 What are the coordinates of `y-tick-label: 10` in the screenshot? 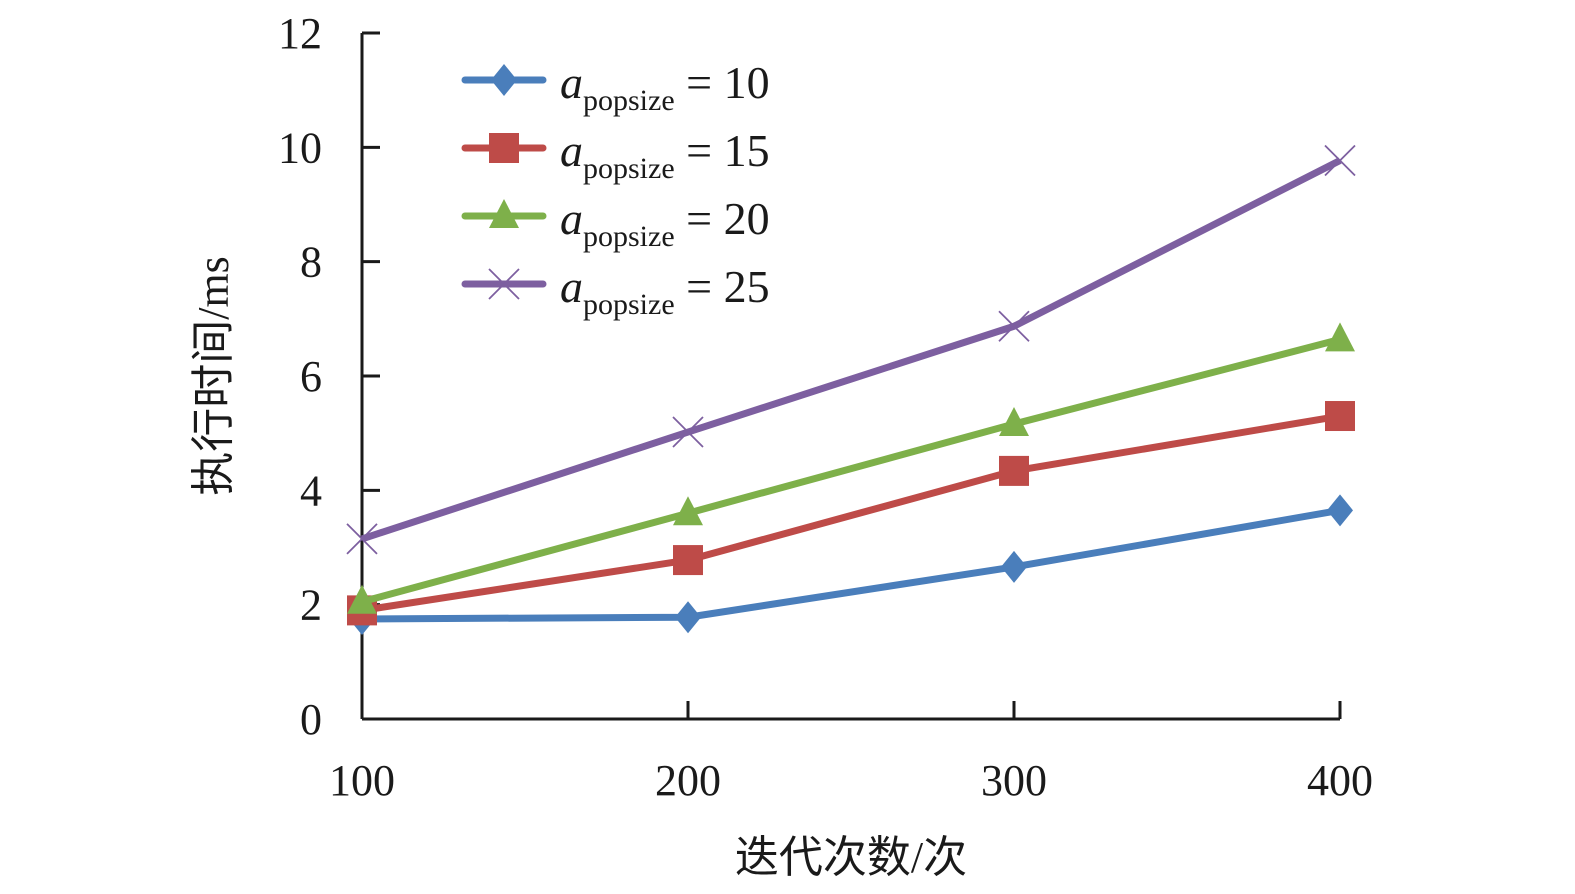 It's located at (300, 147).